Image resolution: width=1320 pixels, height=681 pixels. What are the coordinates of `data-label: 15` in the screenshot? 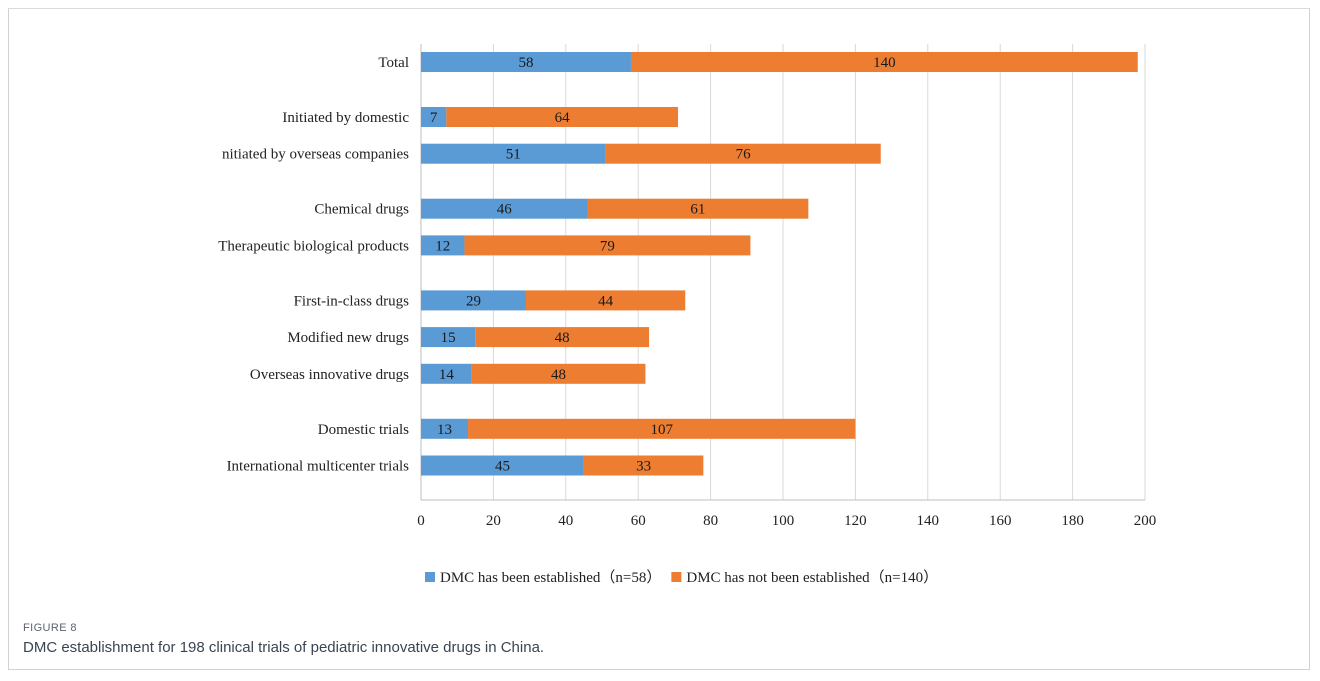 It's located at (448, 338).